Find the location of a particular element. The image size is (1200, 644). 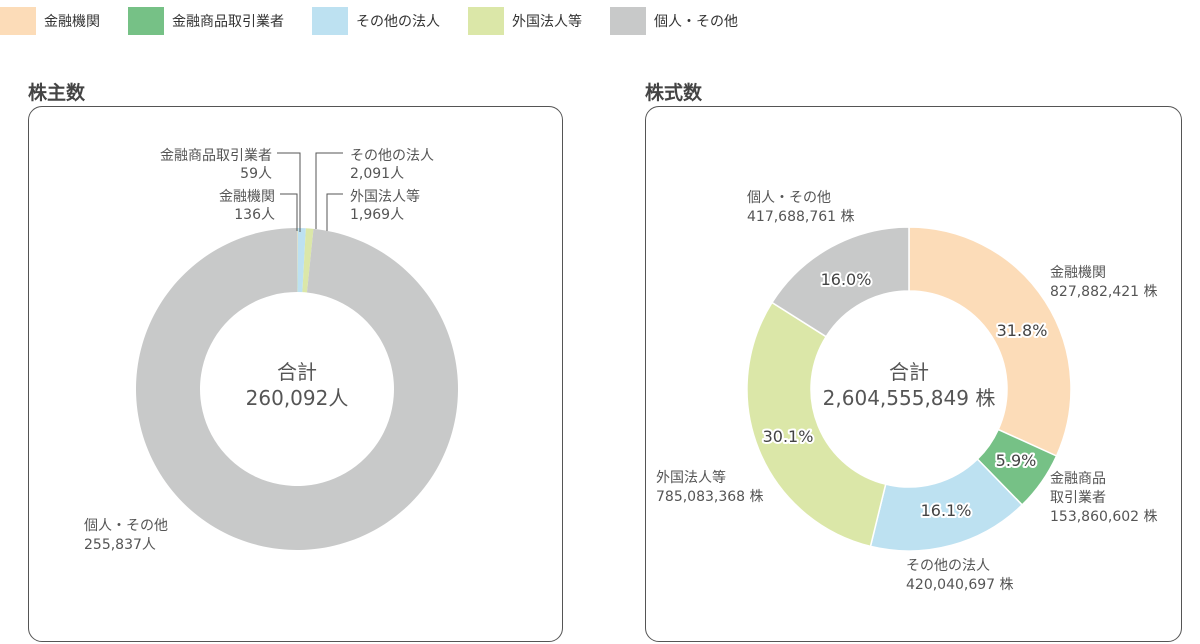

label-securities-firms-value: 59人 is located at coordinates (256, 174).